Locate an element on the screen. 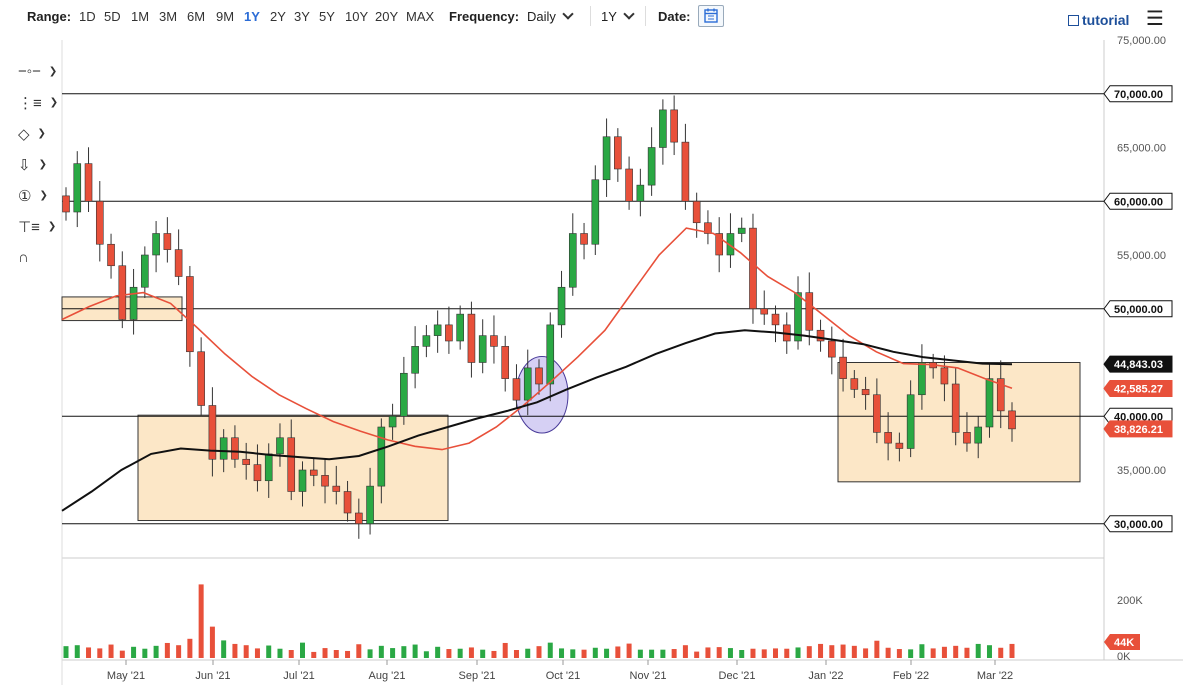 The image size is (1183, 693). range-button-2y: 2Y is located at coordinates (278, 16).